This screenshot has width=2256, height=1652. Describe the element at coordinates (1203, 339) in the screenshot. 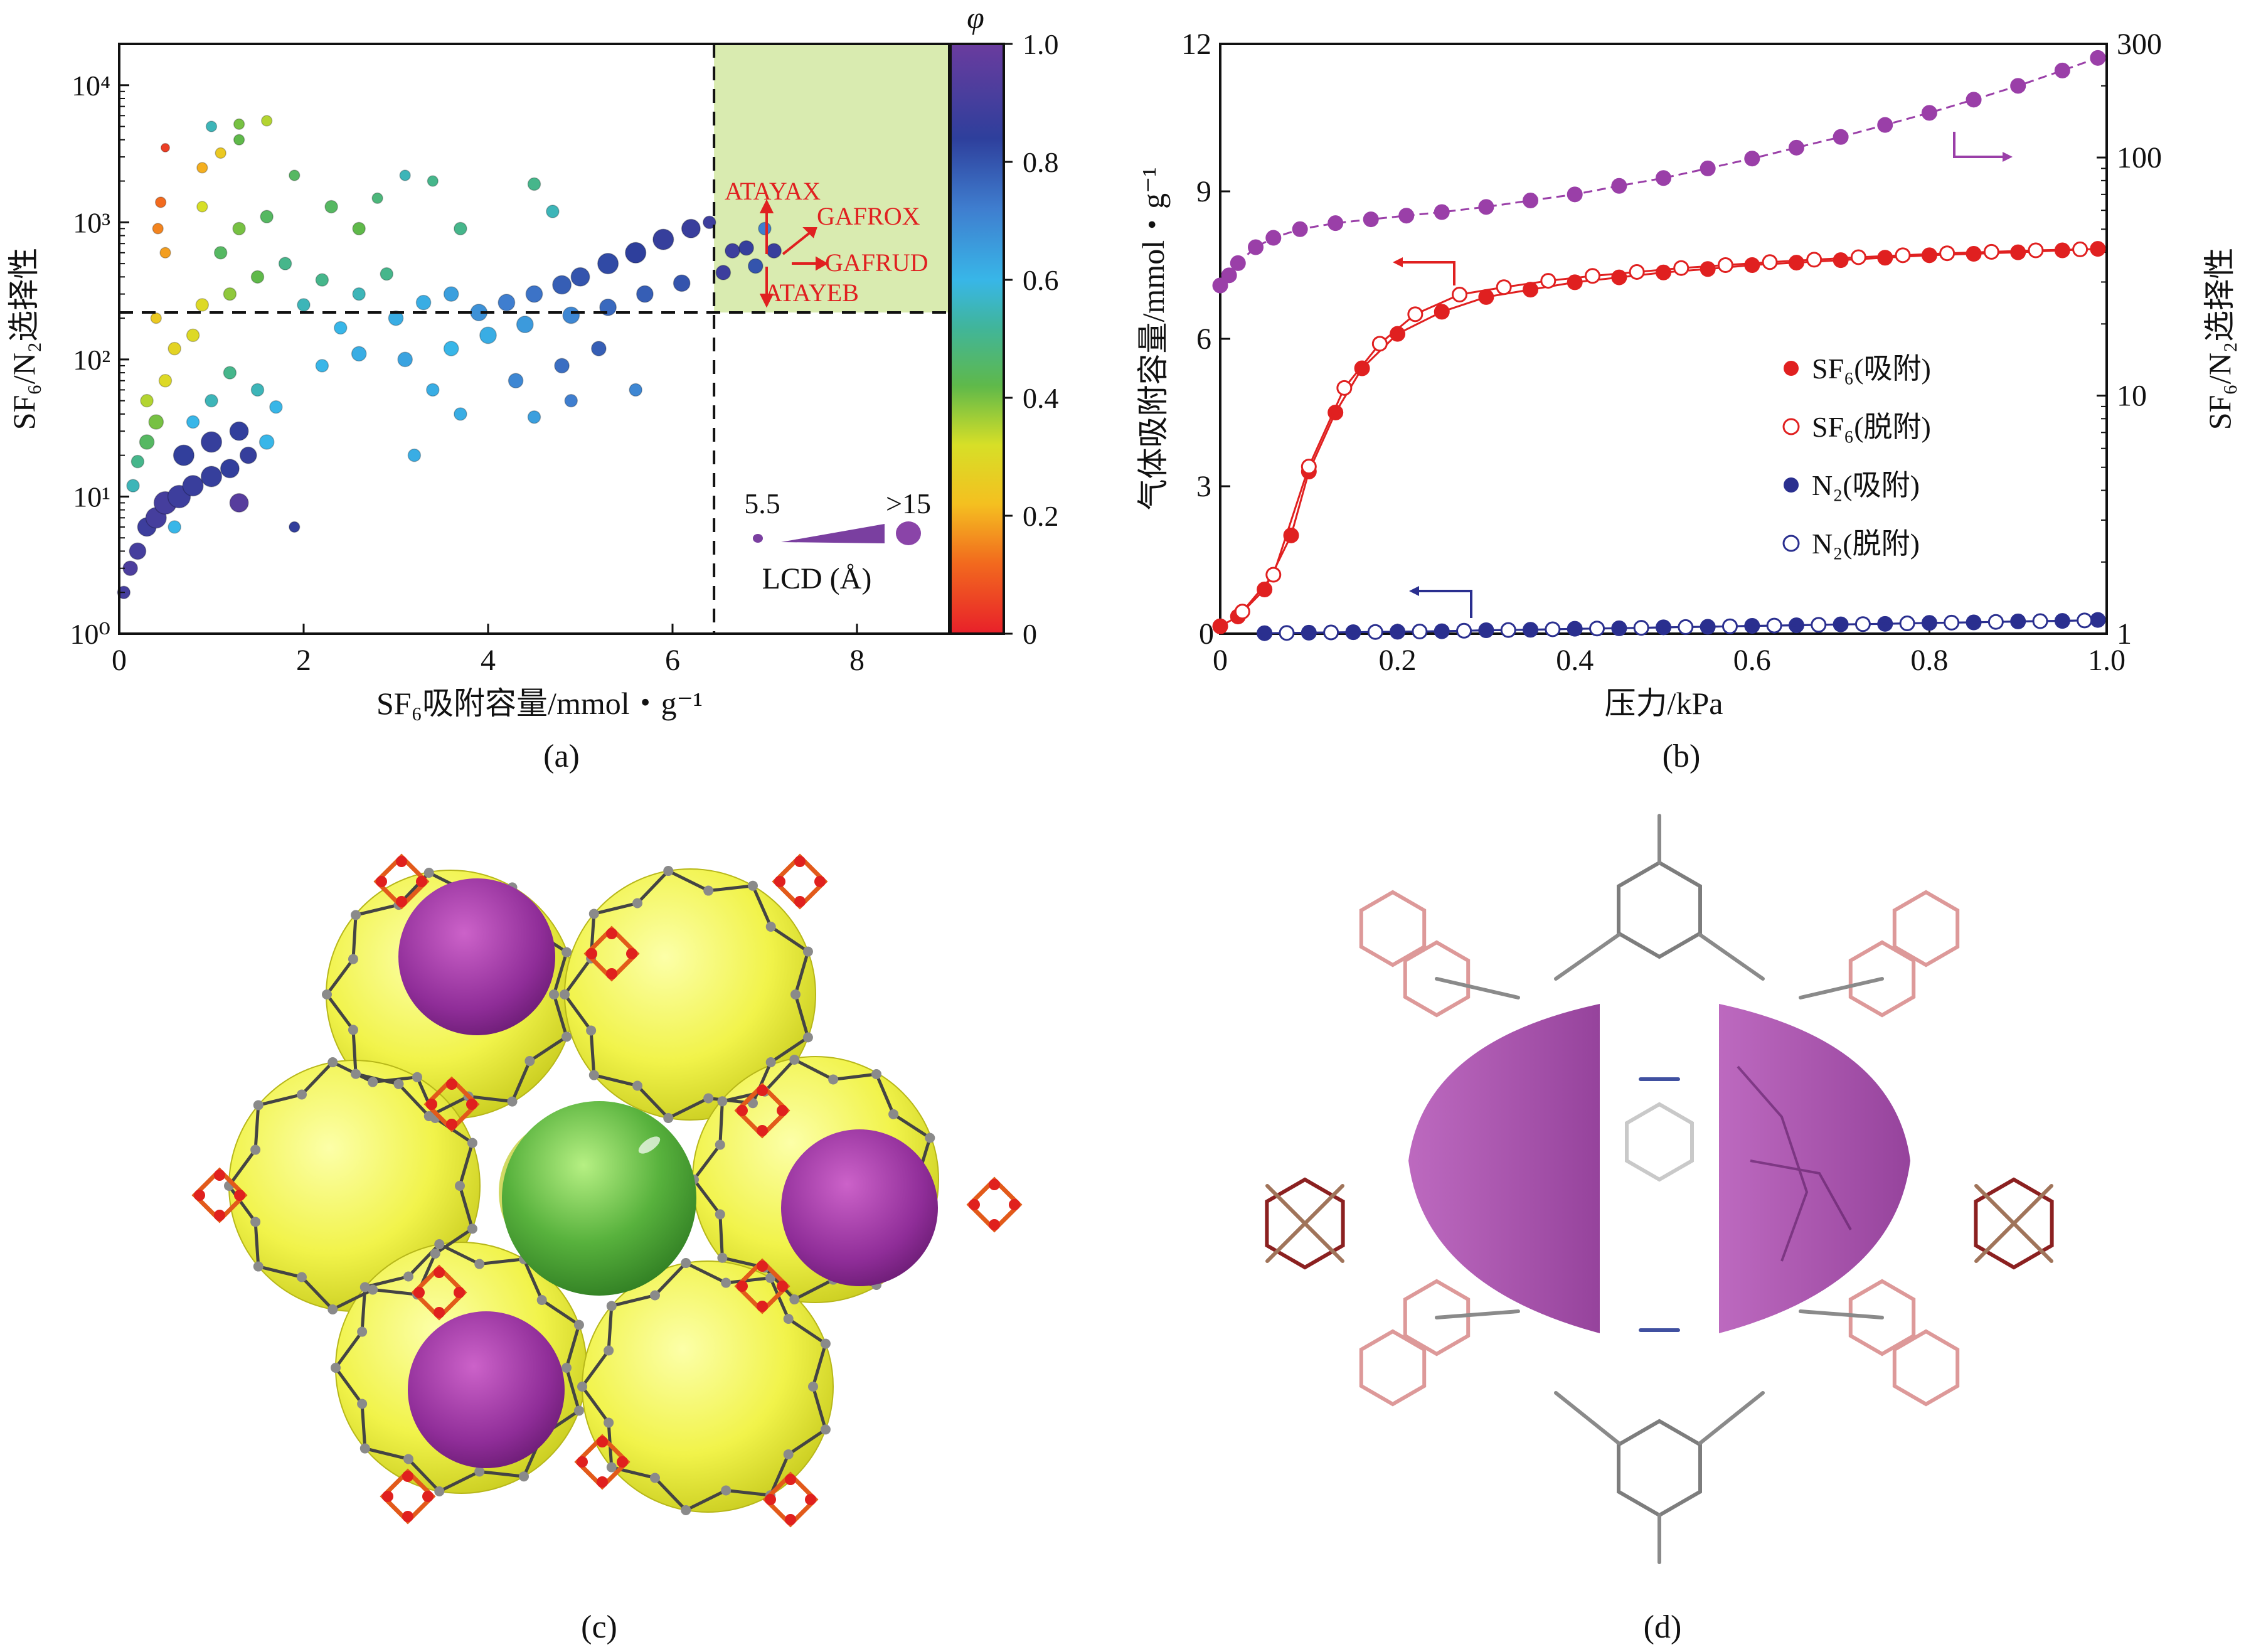

I see `y-left-tick-label: 6` at that location.